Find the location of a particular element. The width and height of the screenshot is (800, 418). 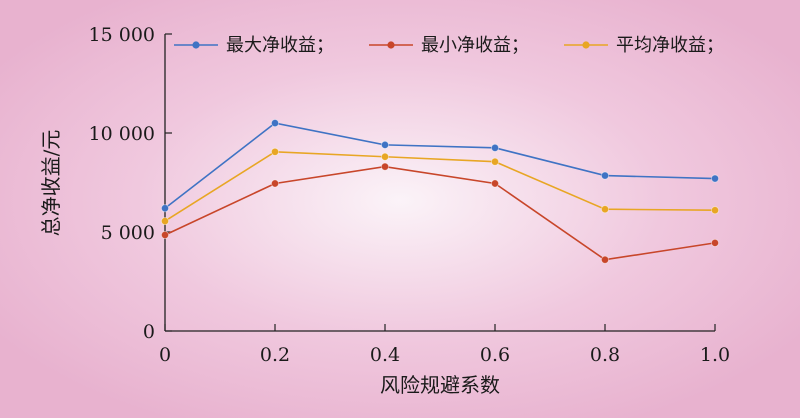

y-tick-label: 0 is located at coordinates (149, 332).